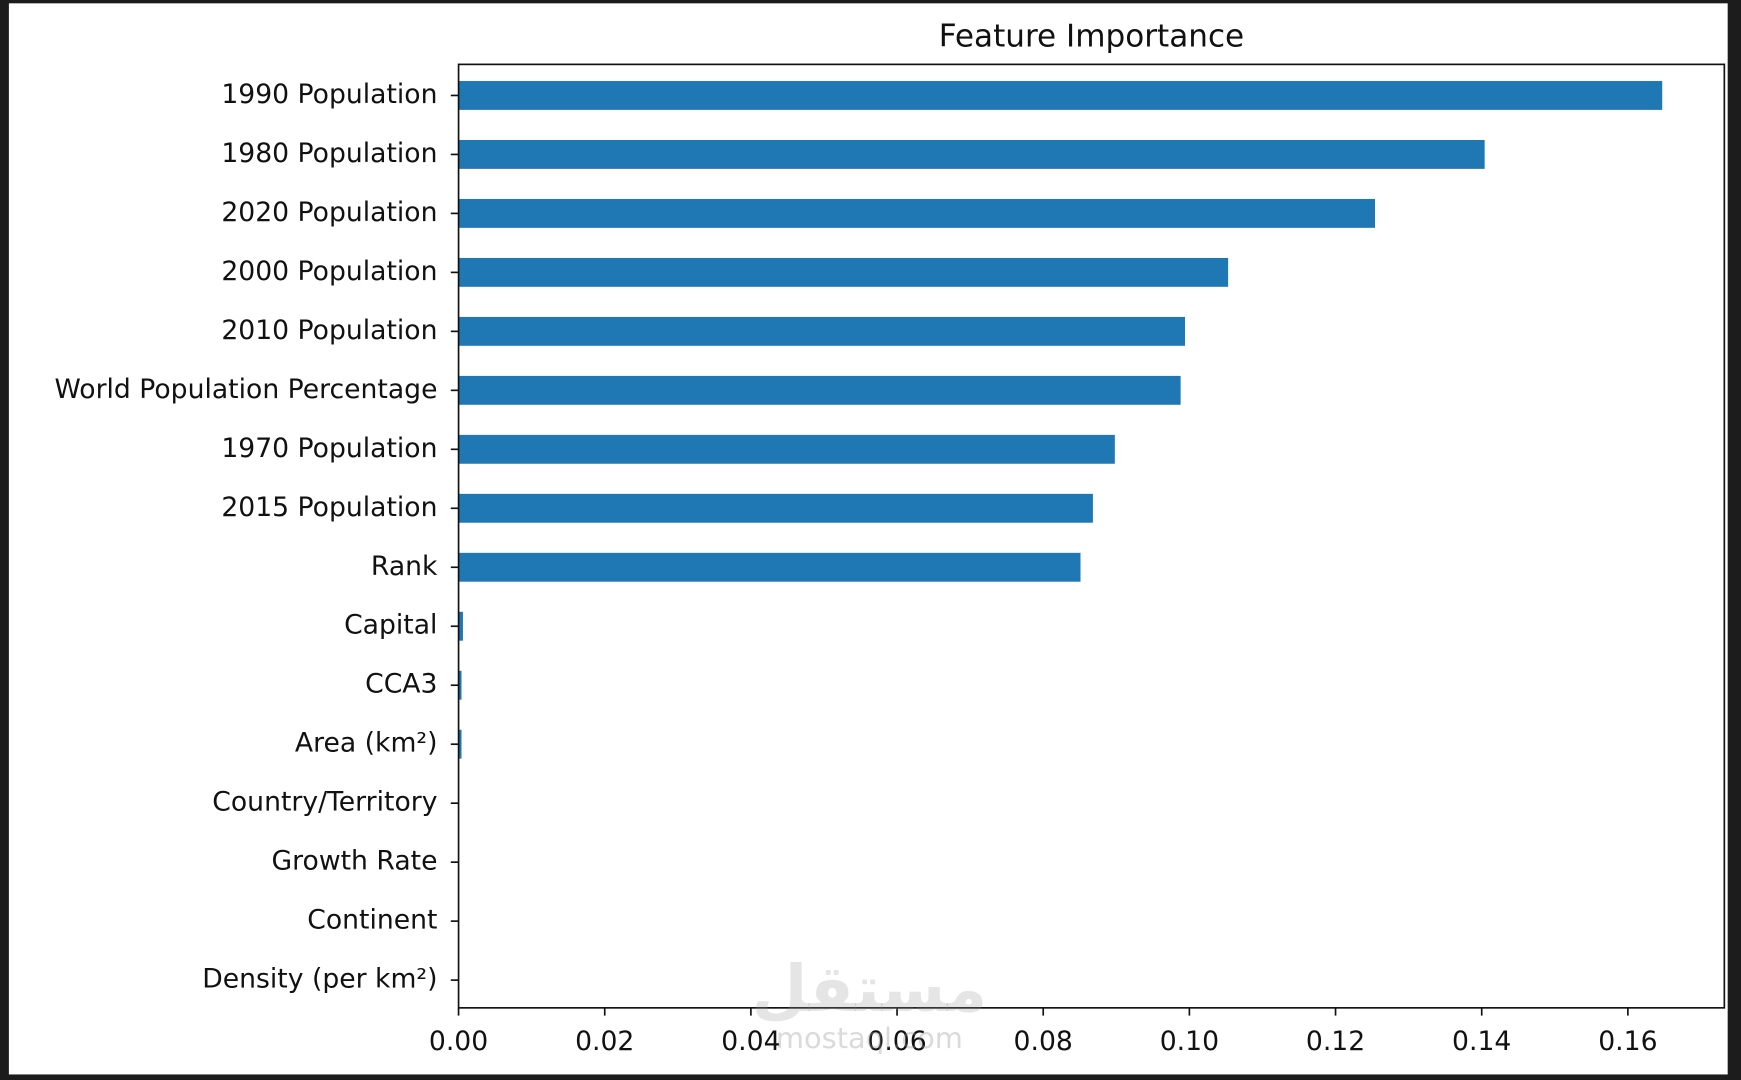  I want to click on y-tick-label: 2015 Population, so click(329, 507).